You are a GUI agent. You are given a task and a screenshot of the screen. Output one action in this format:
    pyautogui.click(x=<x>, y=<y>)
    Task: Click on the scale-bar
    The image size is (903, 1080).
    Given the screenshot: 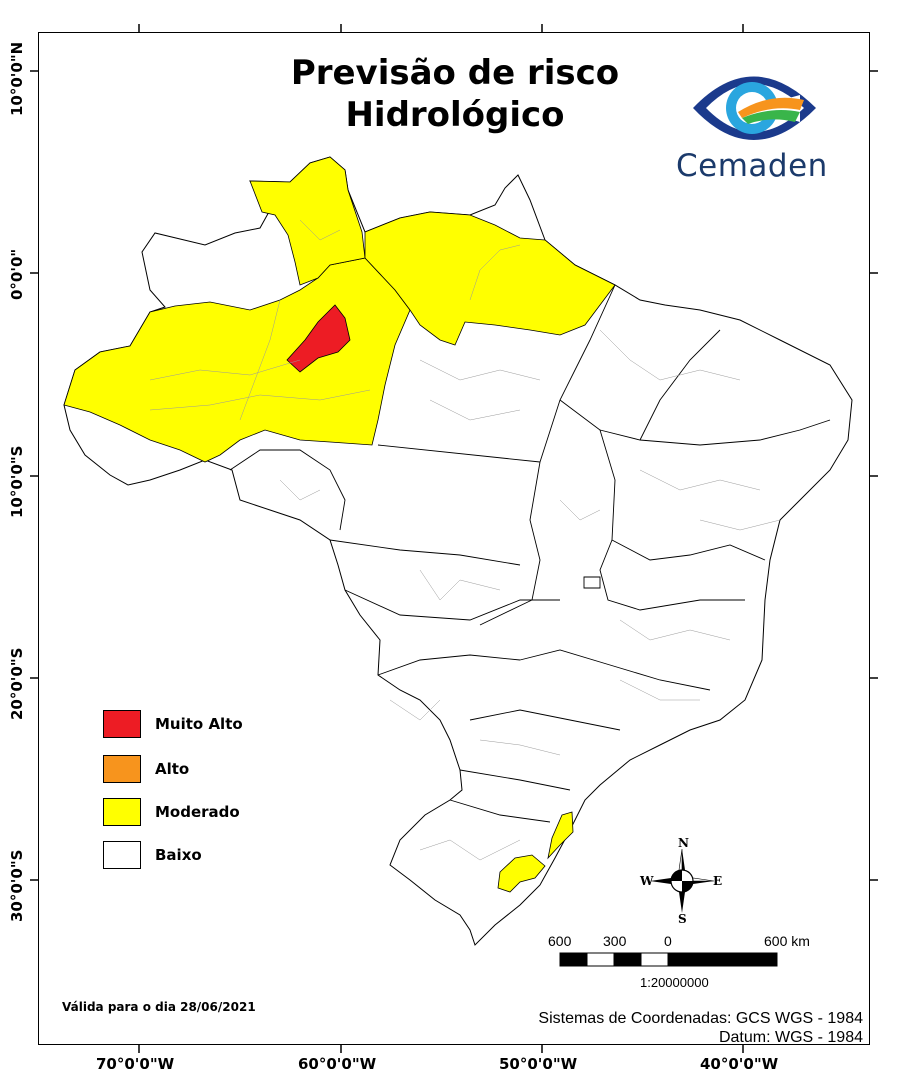 What is the action you would take?
    pyautogui.click(x=668, y=959)
    